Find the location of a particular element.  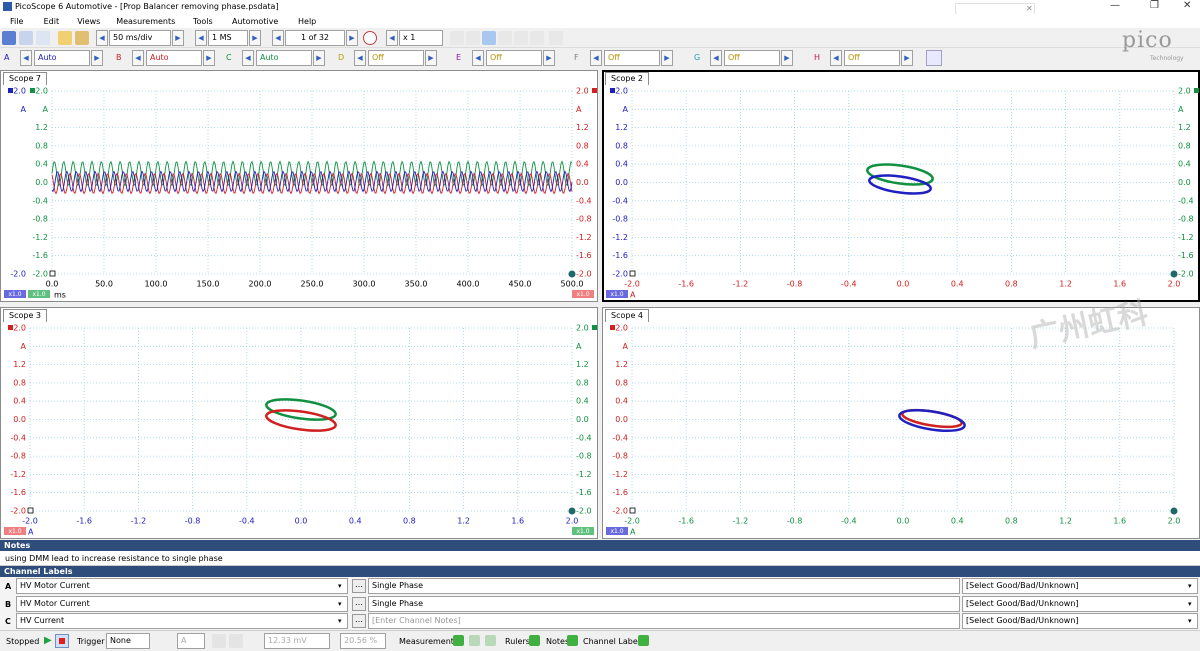

add-measurement is located at coordinates (458, 640).